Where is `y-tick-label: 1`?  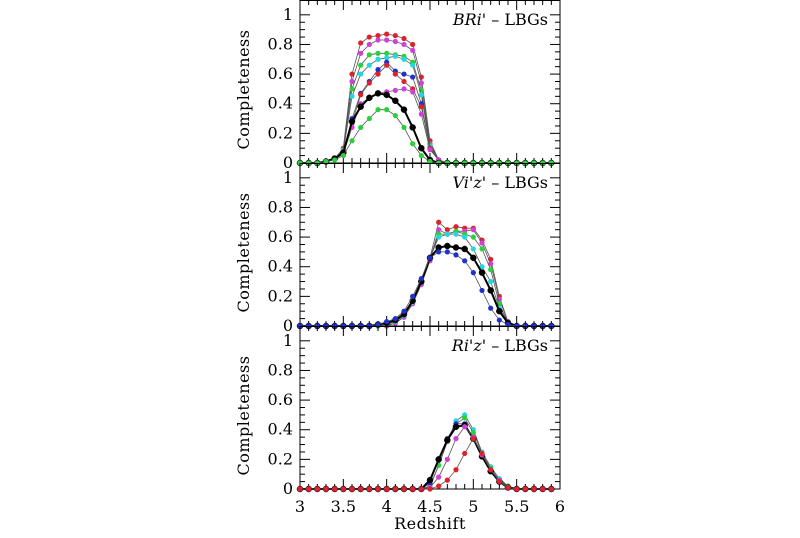 y-tick-label: 1 is located at coordinates (288, 14).